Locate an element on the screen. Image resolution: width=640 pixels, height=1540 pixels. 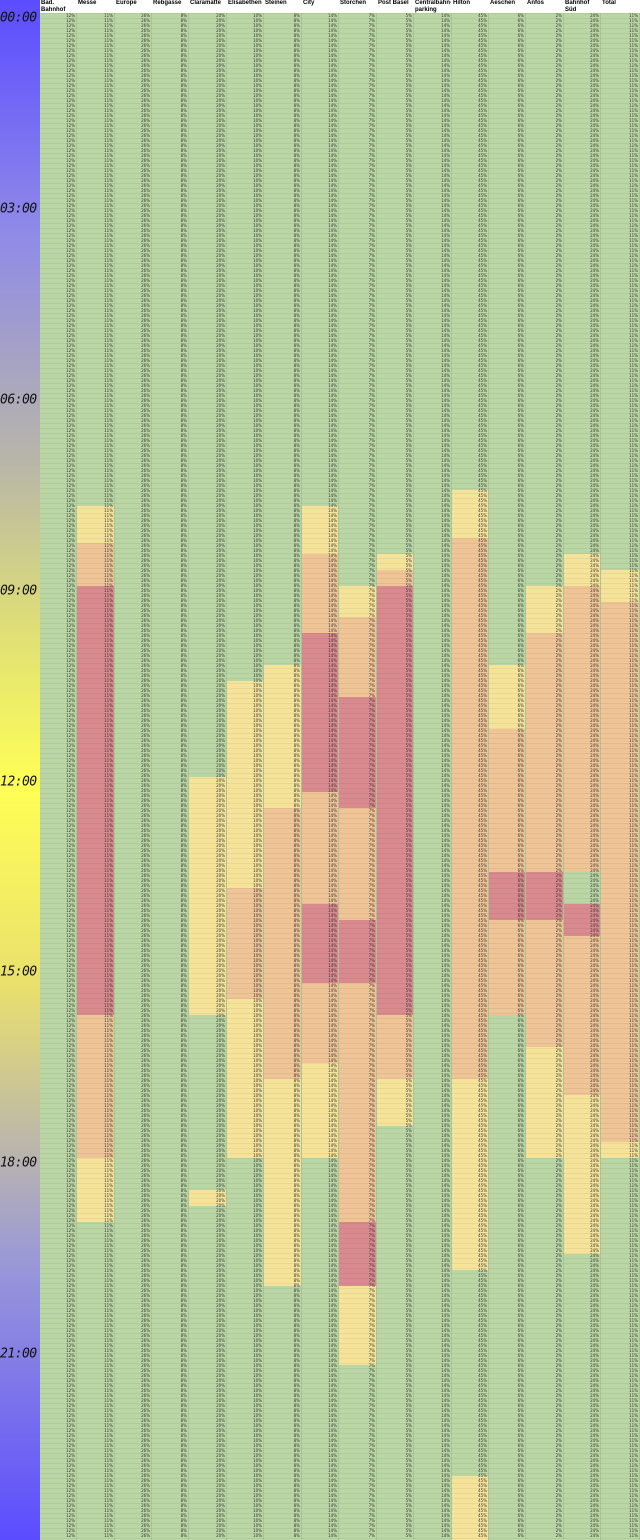
column-header-14: Bahnhof Süd is located at coordinates (577, 6).